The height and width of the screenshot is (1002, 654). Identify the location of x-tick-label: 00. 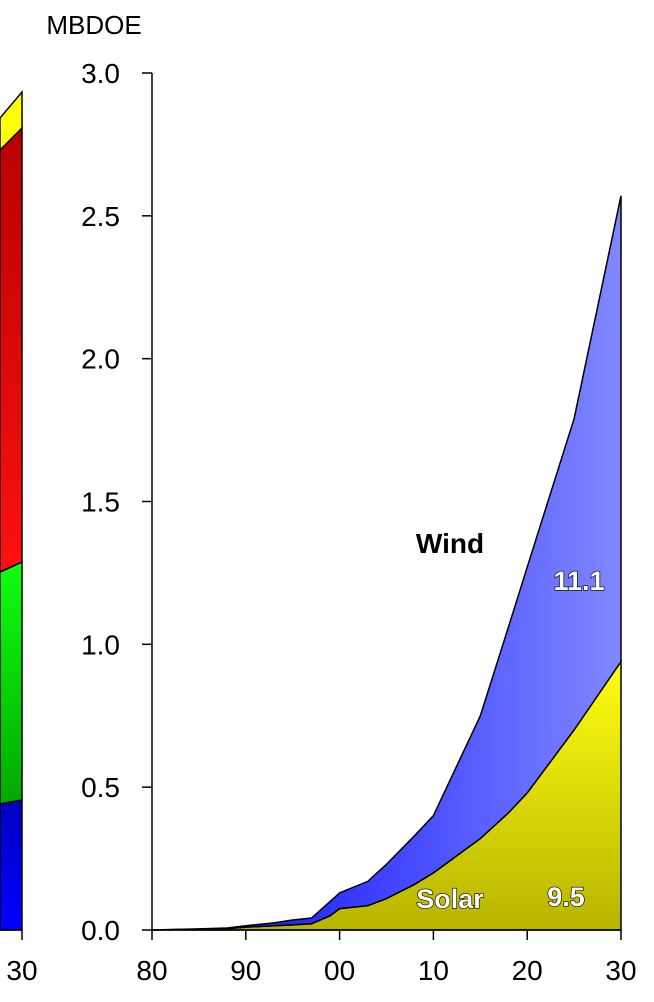
(339, 970).